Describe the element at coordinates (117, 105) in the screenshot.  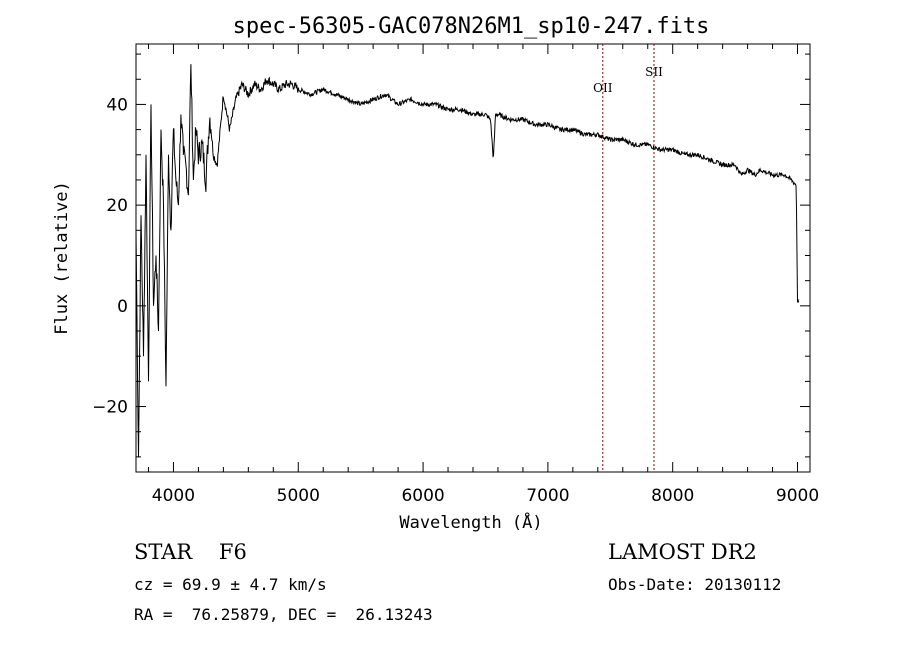
I see `y-tick-label: 40` at that location.